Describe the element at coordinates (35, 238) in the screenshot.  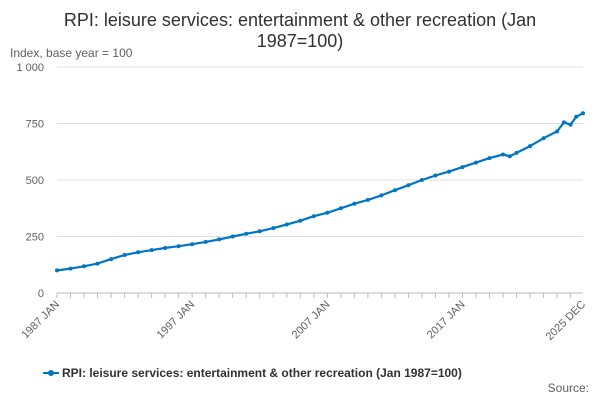
I see `y-tick-label: 250` at that location.